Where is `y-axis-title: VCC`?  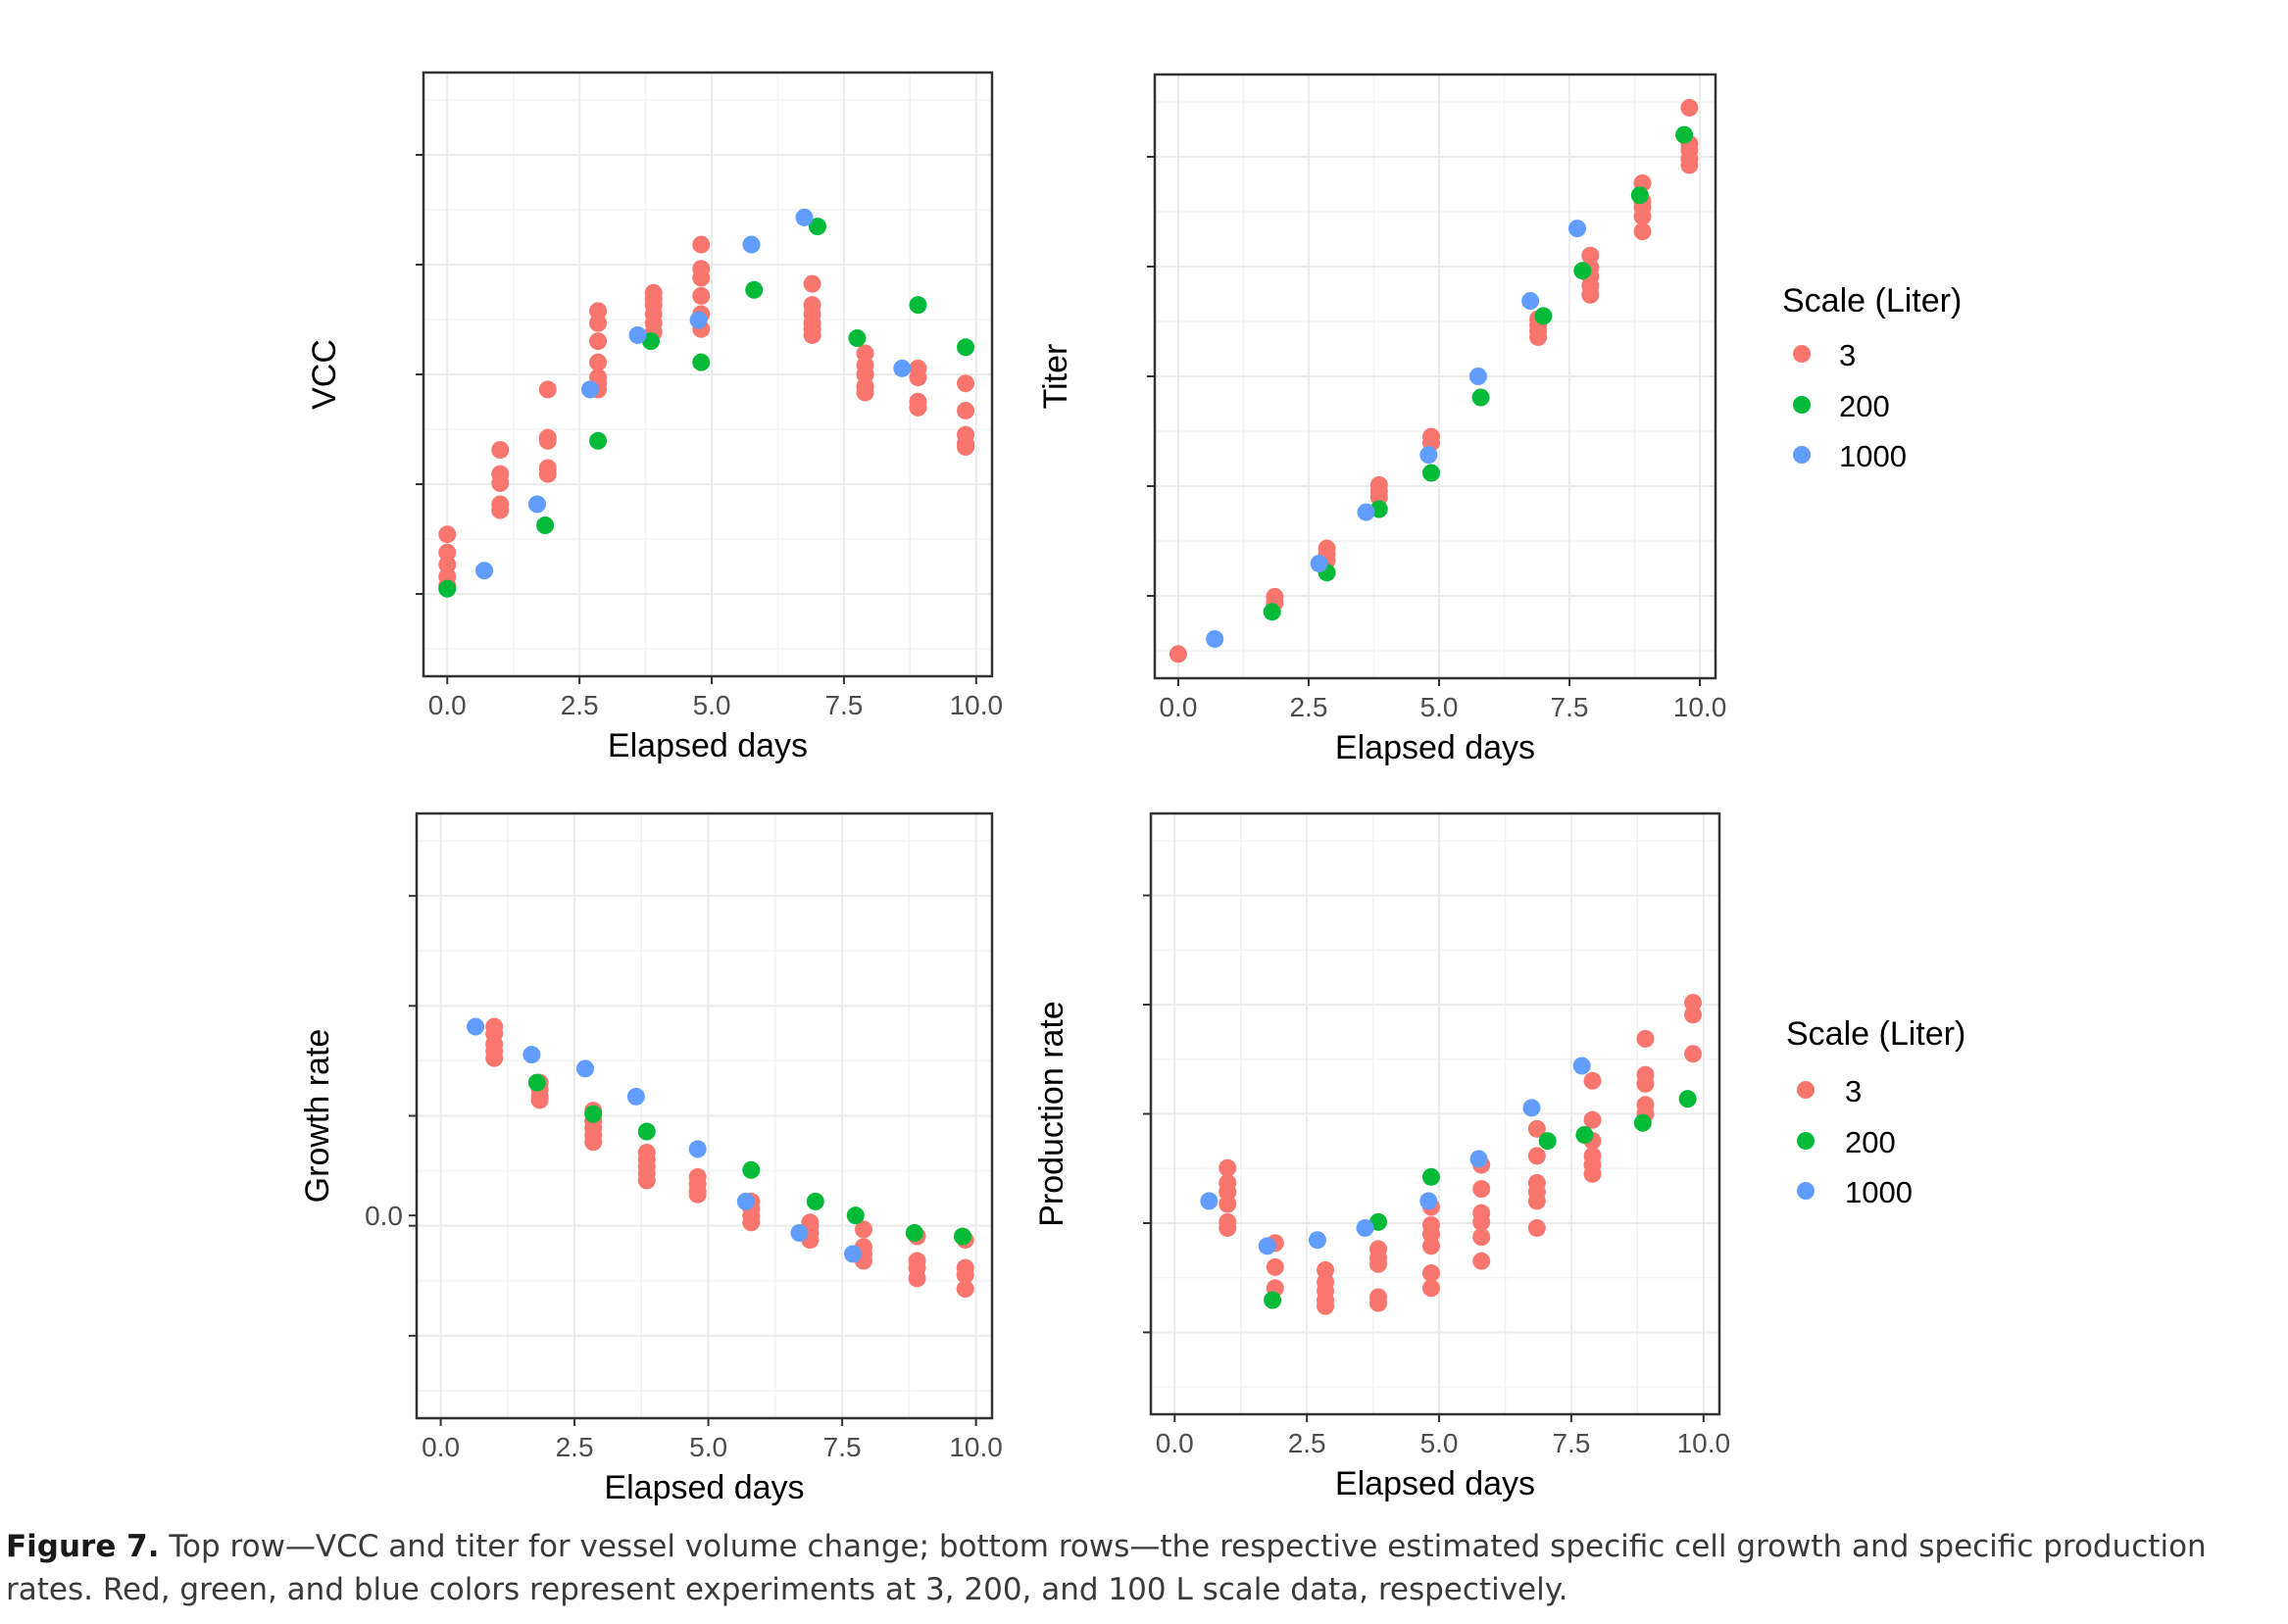
y-axis-title: VCC is located at coordinates (325, 374).